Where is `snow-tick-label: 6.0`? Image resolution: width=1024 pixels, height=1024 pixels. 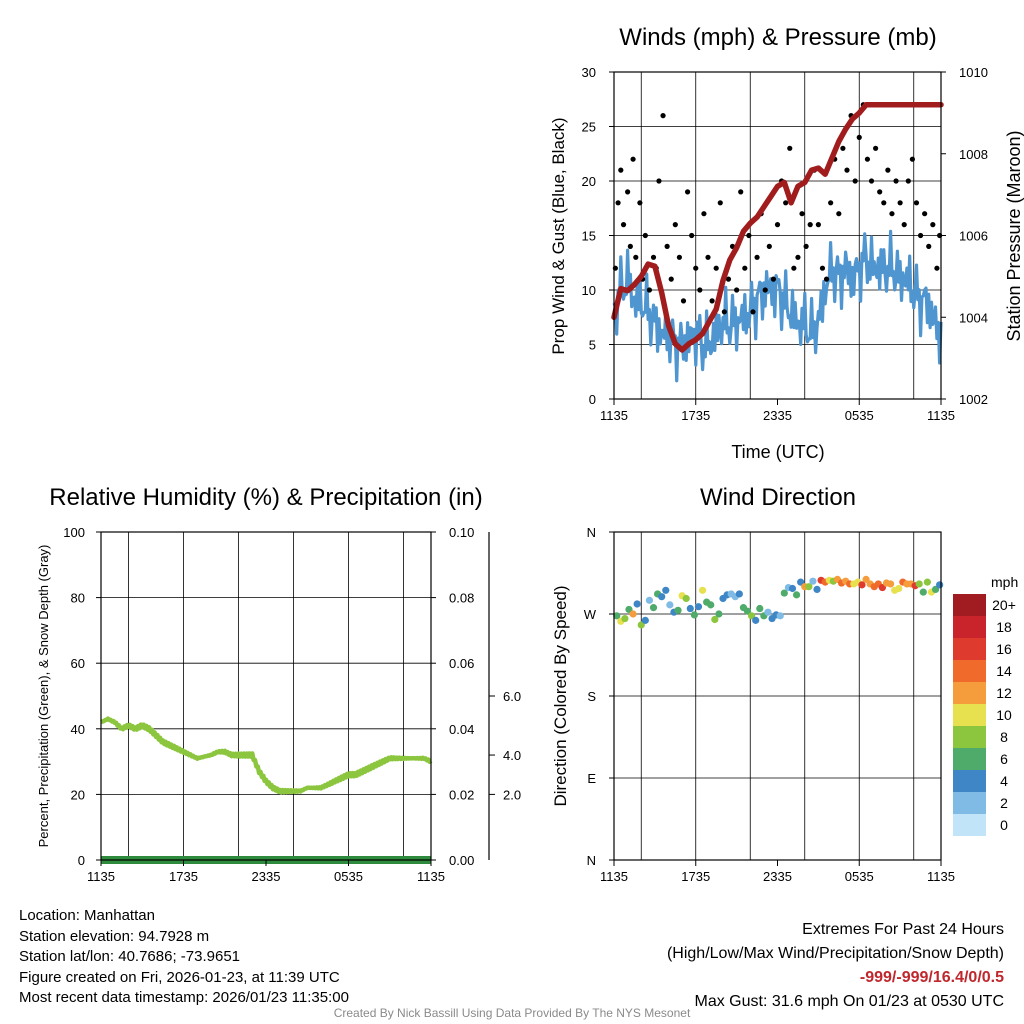
snow-tick-label: 6.0 is located at coordinates (512, 696).